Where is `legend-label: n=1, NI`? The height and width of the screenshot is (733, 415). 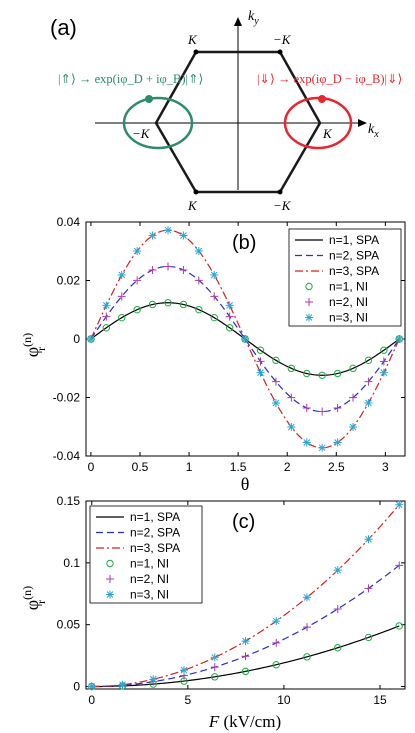 legend-label: n=1, NI is located at coordinates (348, 287).